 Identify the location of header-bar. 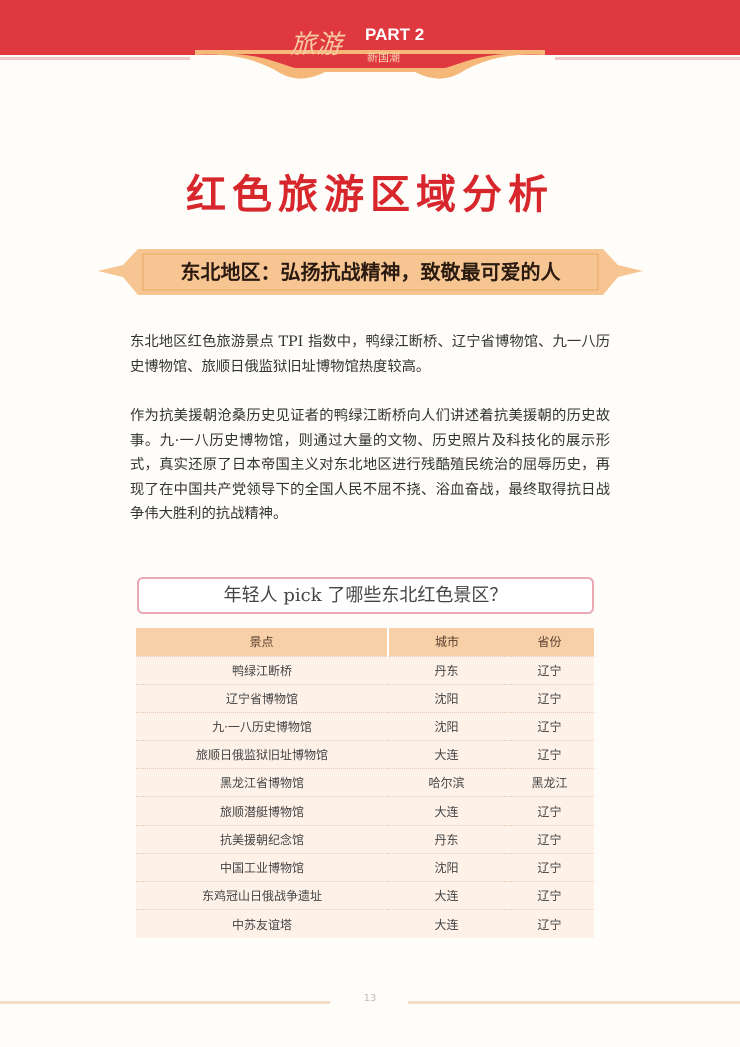
(370, 27).